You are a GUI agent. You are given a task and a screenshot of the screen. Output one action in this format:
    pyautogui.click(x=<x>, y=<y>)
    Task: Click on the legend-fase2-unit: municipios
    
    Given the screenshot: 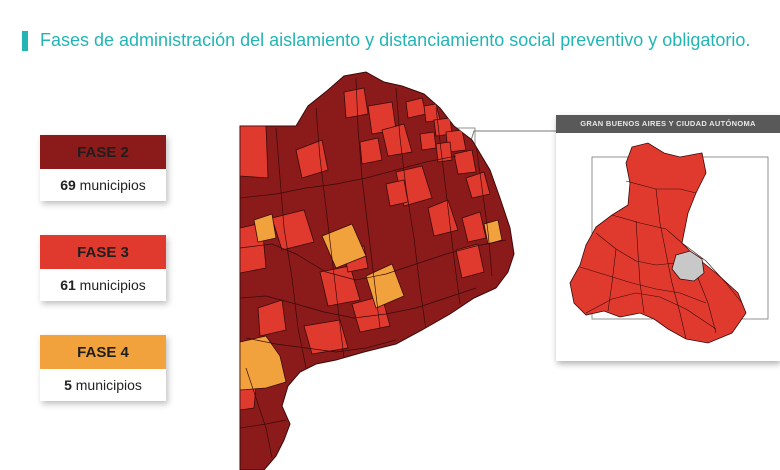 What is the action you would take?
    pyautogui.click(x=112, y=185)
    